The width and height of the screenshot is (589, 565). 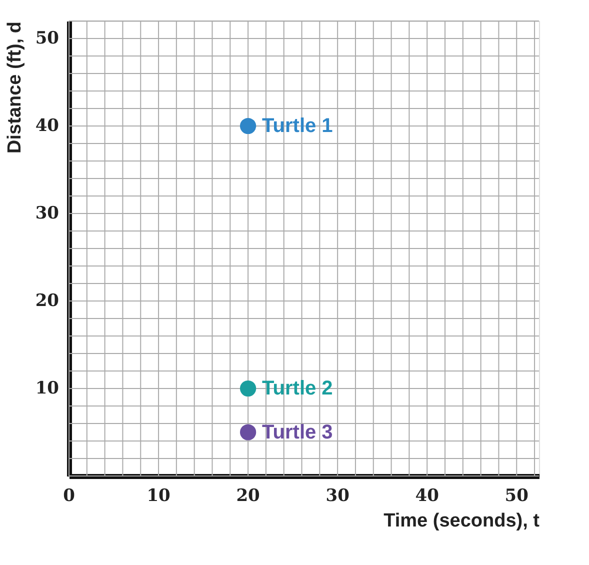 What do you see at coordinates (47, 126) in the screenshot?
I see `y-tick-label: 40` at bounding box center [47, 126].